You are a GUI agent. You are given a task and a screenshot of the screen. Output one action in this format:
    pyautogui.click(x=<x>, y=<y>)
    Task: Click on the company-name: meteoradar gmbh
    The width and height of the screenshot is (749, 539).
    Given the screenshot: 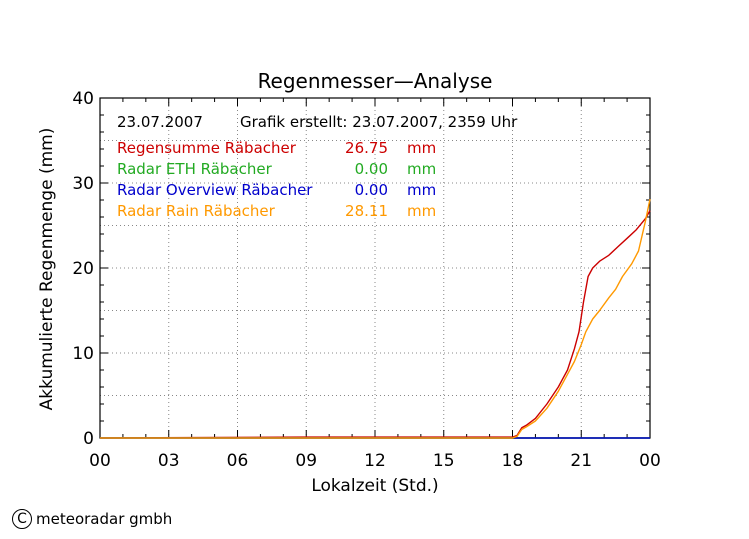 What is the action you would take?
    pyautogui.click(x=104, y=519)
    